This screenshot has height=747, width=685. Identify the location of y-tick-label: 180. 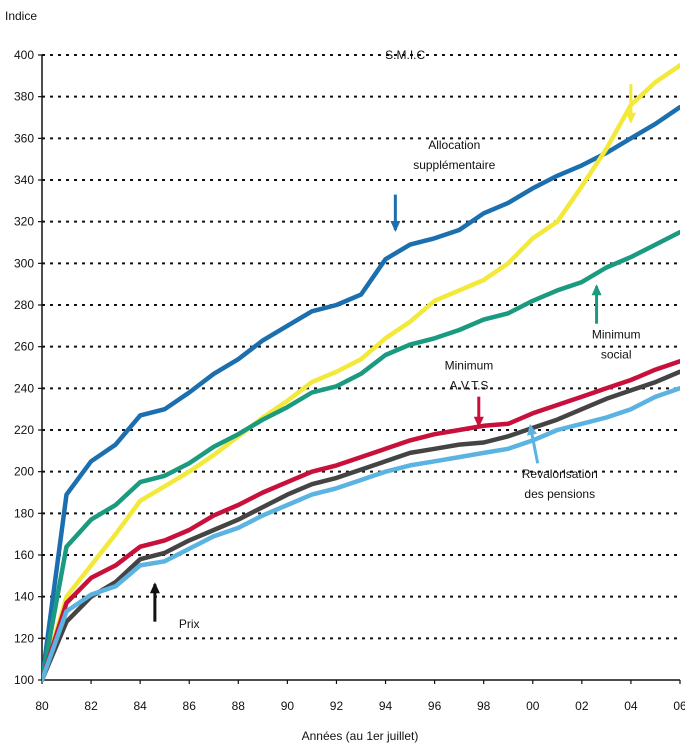
(24, 513).